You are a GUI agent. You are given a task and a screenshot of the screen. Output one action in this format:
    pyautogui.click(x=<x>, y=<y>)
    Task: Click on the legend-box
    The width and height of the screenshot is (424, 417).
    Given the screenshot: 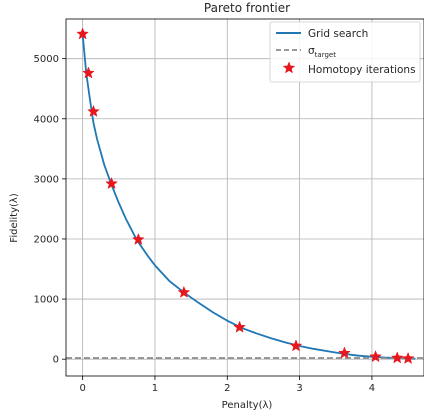 What is the action you would take?
    pyautogui.click(x=345, y=52)
    